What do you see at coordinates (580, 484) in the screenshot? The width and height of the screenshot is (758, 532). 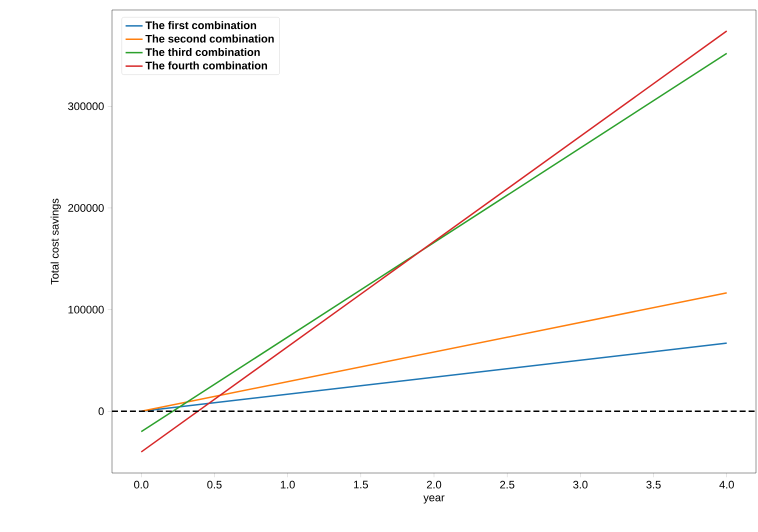 I see `x-tick-label: 3.0` at bounding box center [580, 484].